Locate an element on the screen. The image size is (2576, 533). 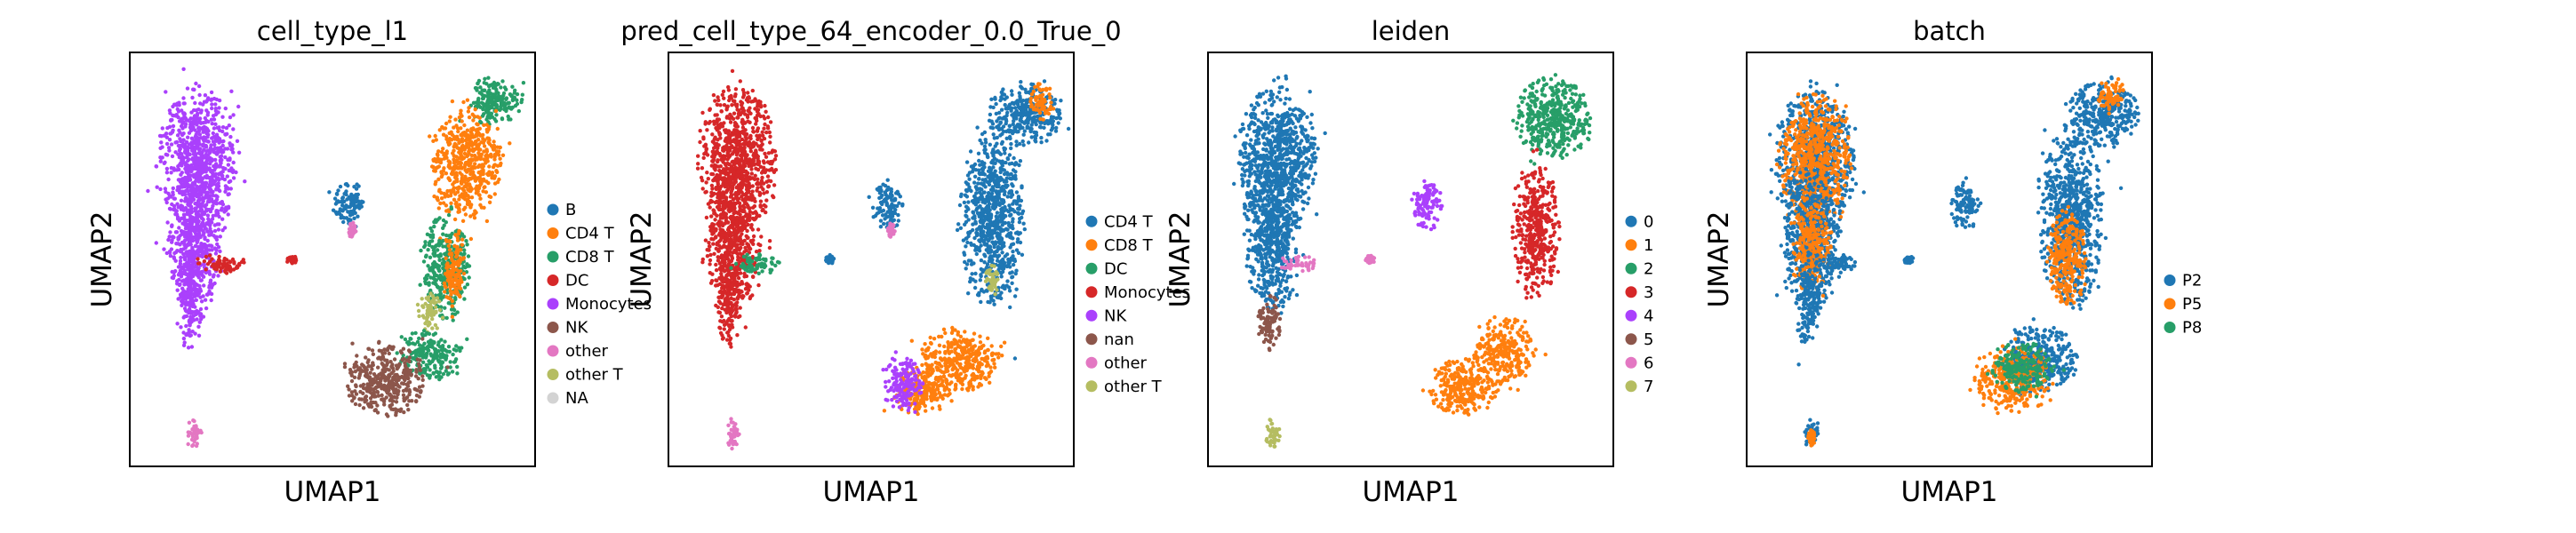
legend-label: NK is located at coordinates (576, 328).